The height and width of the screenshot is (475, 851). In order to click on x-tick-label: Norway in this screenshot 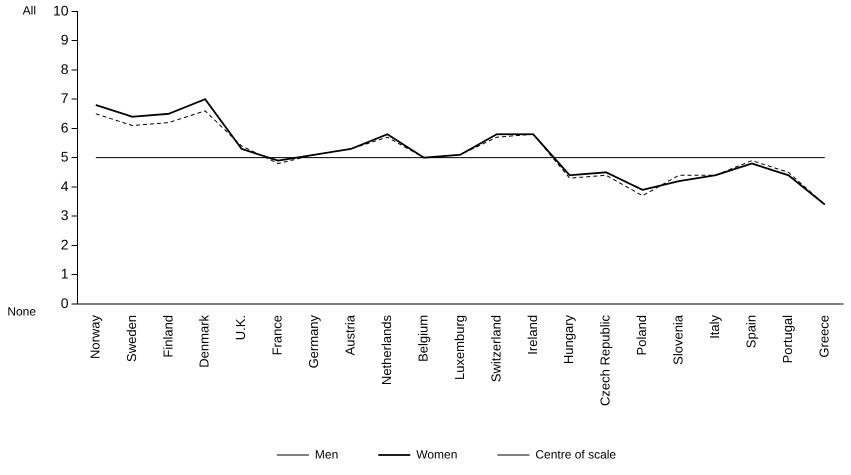, I will do `click(94, 337)`.